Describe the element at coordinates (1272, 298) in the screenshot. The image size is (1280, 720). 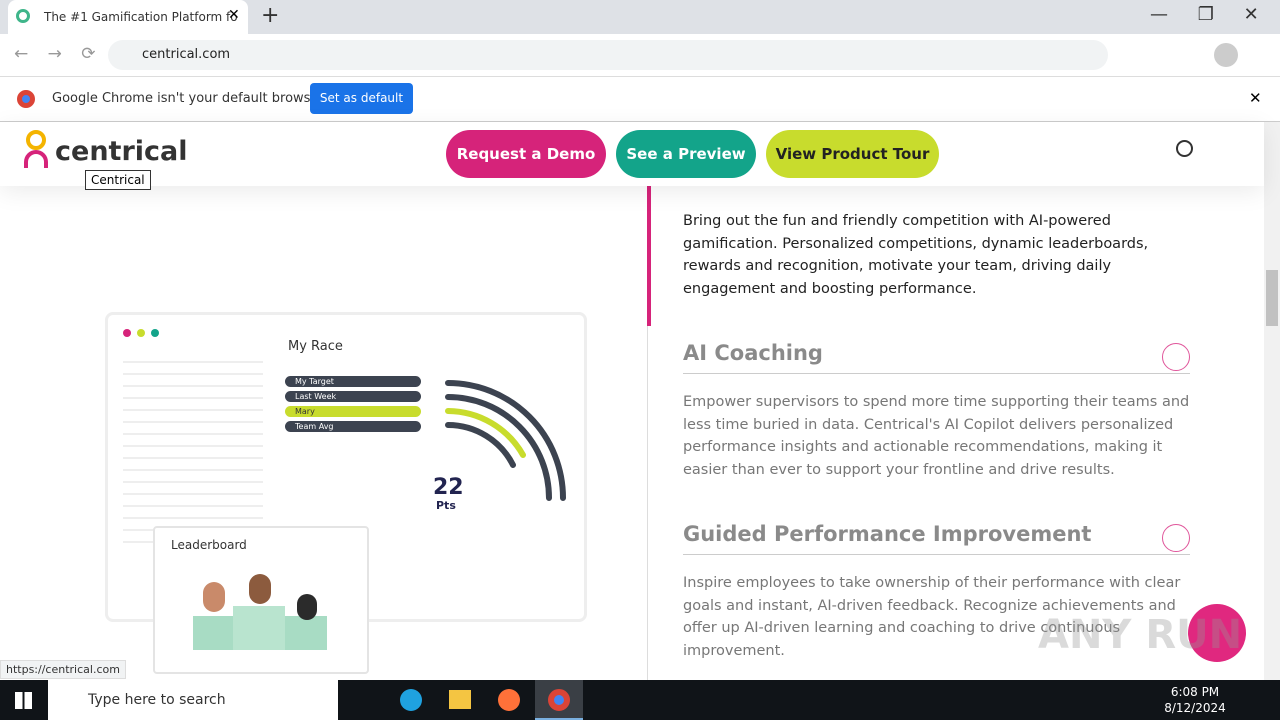
I see `scroll-thumb` at that location.